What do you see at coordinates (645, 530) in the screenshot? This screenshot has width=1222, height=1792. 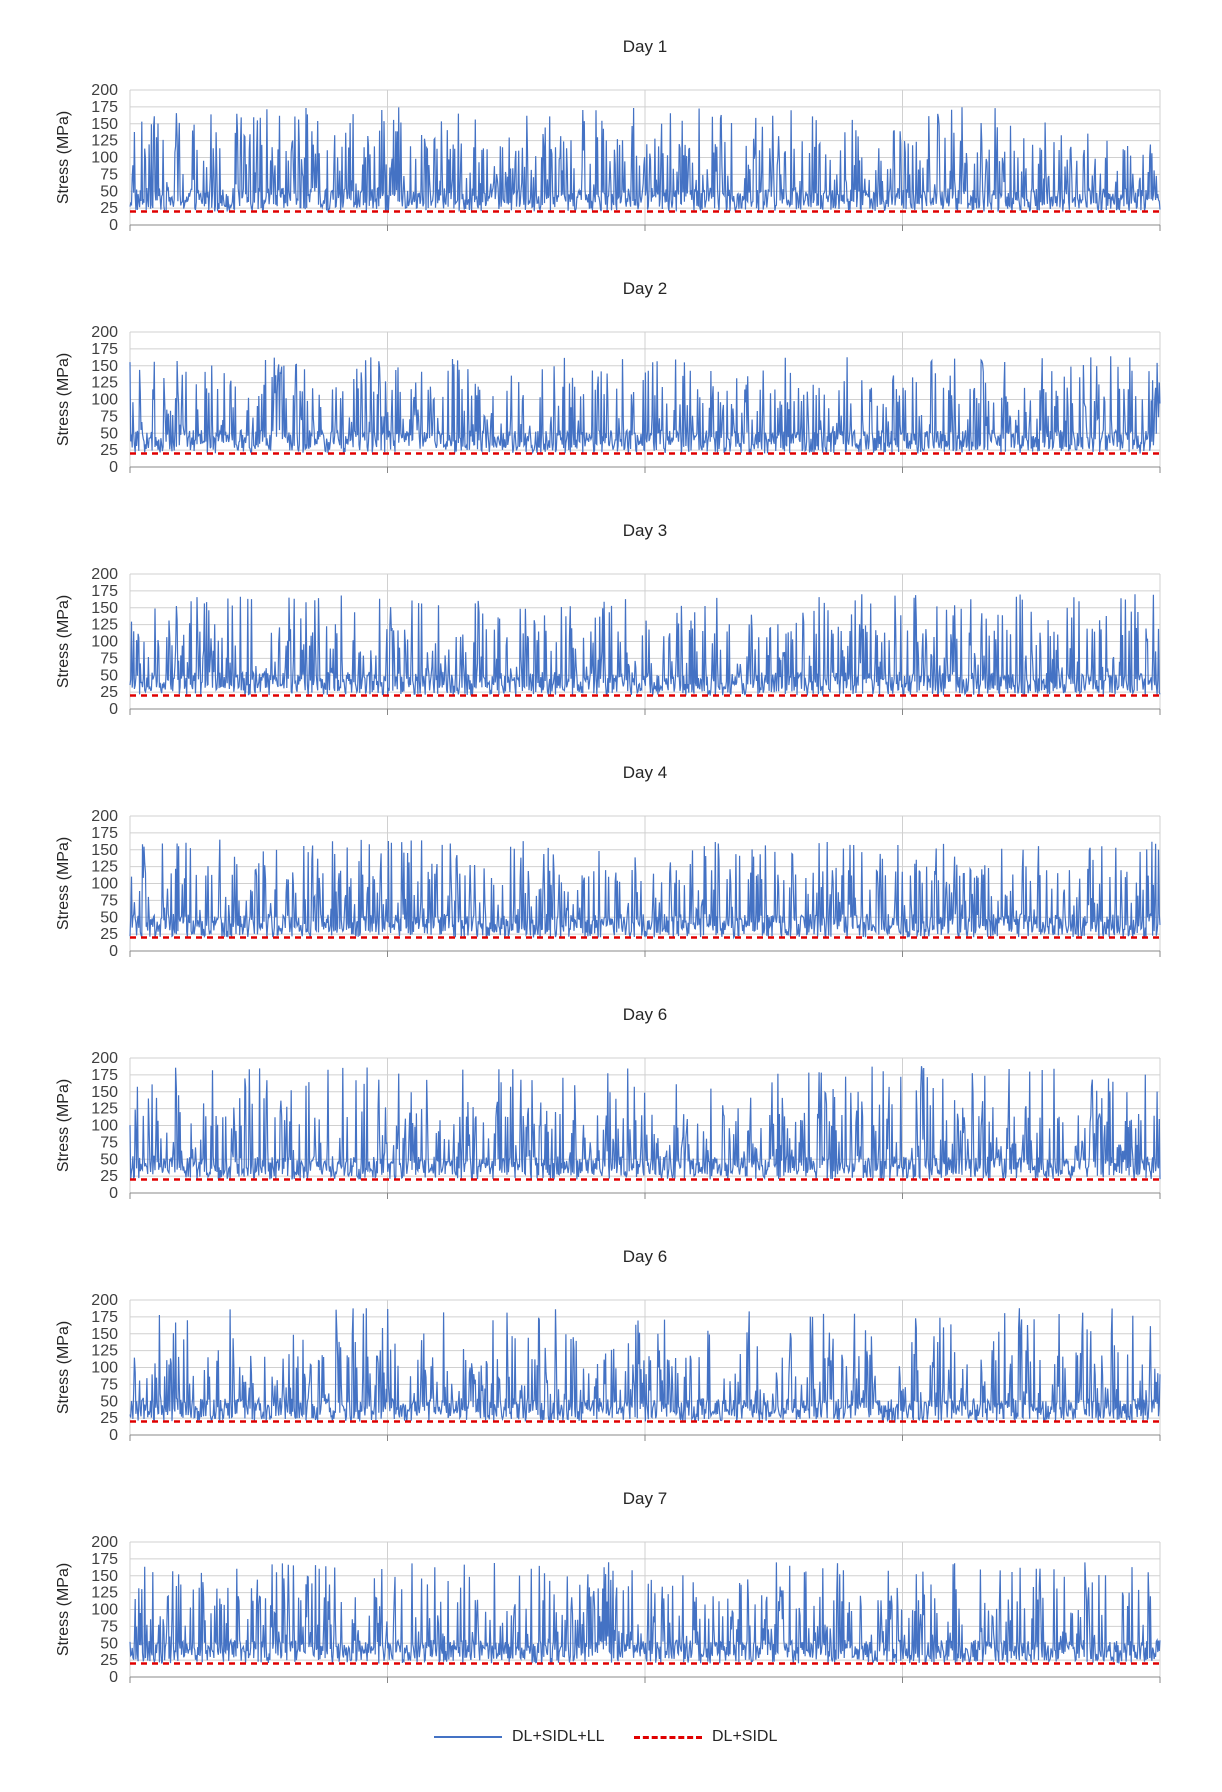 I see `chart-title: Day 3` at bounding box center [645, 530].